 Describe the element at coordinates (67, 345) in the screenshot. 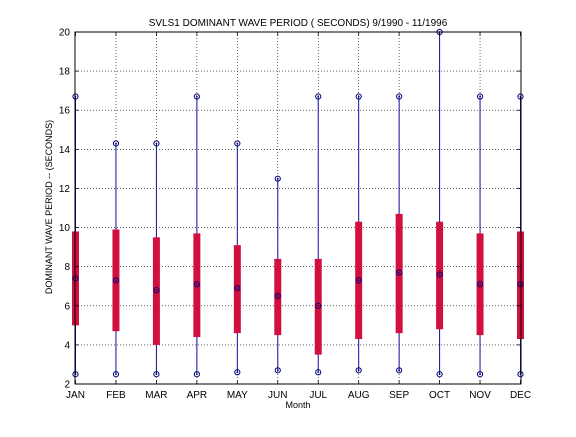

I see `y-tick-label: 4` at that location.